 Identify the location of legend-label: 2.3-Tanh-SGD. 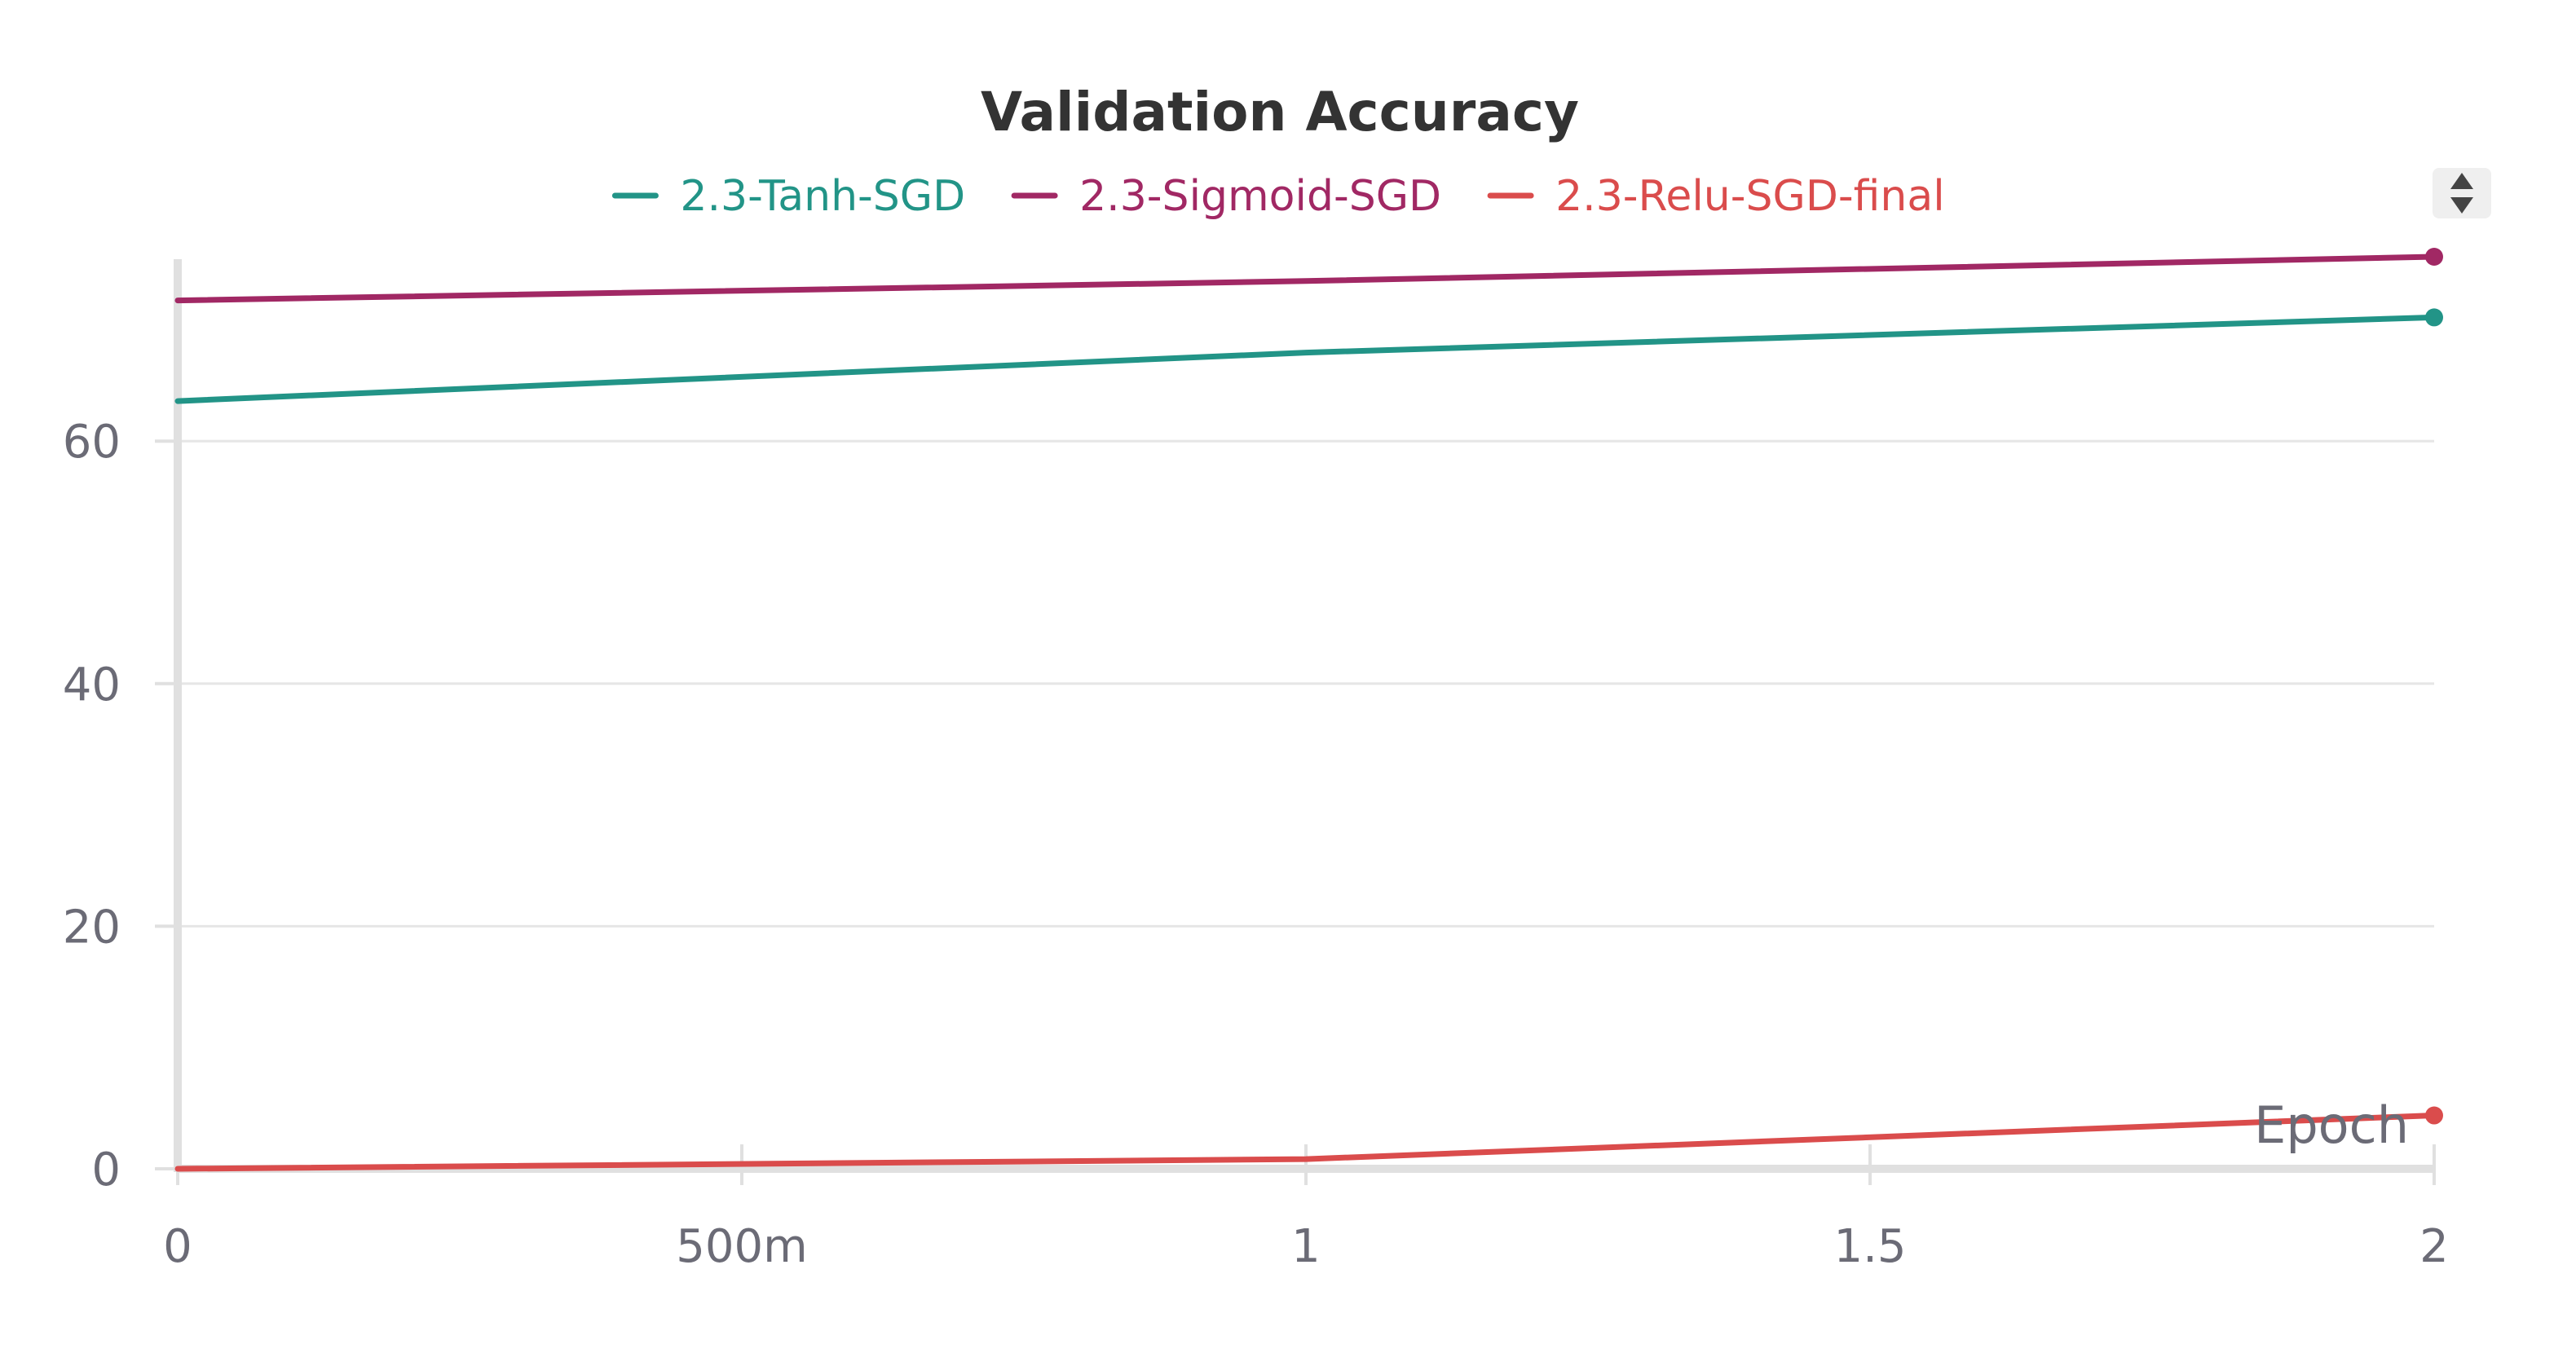
(822, 196).